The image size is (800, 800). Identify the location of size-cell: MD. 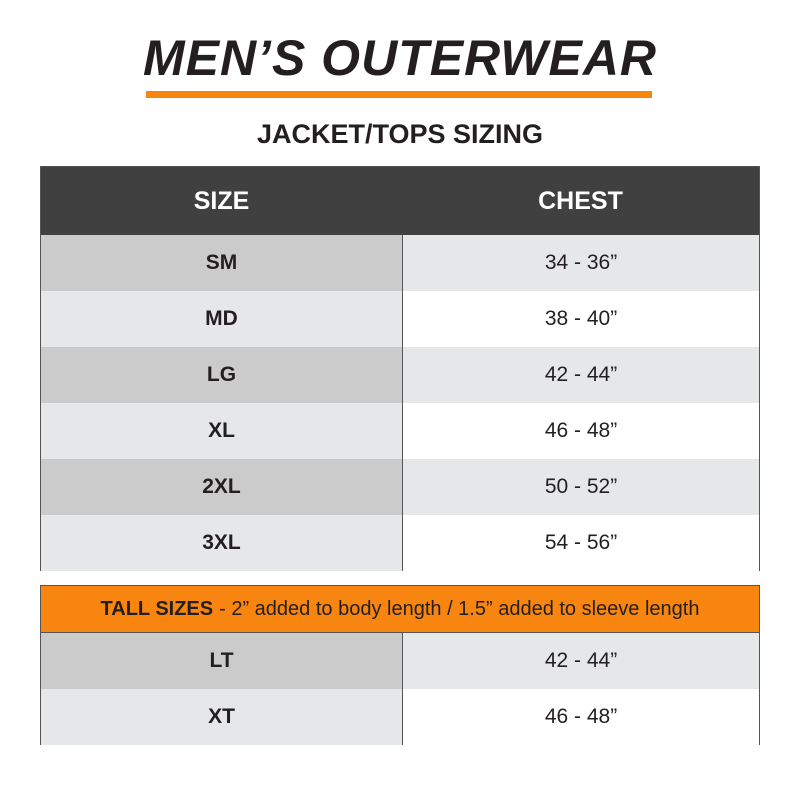
(222, 319).